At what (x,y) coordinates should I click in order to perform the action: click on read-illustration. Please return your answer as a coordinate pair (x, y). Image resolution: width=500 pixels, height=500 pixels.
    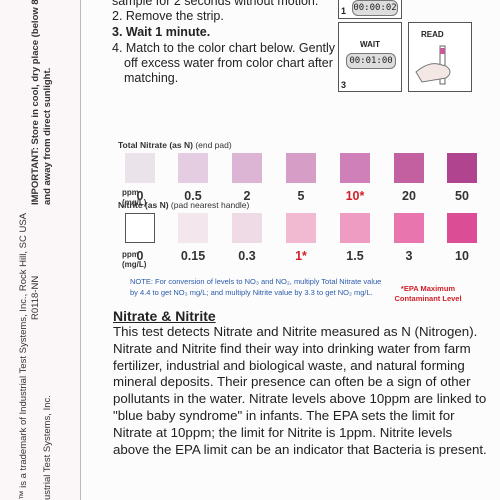
    Looking at the image, I should click on (433, 65).